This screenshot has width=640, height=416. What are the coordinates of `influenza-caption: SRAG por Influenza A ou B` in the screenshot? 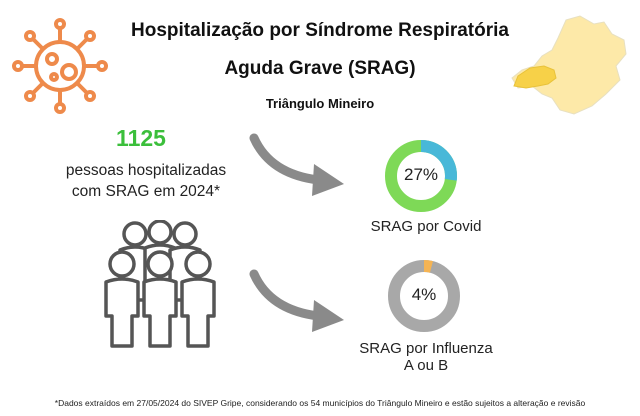 It's located at (426, 357).